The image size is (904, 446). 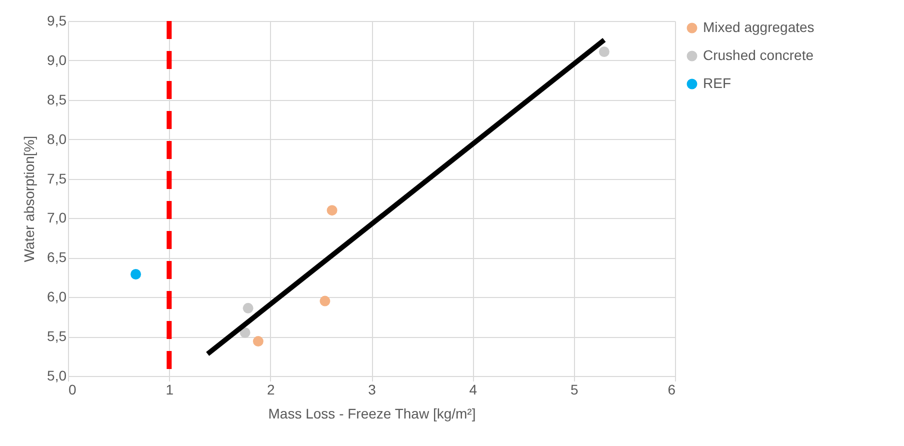 I want to click on legend-label: Crushed concrete, so click(x=758, y=55).